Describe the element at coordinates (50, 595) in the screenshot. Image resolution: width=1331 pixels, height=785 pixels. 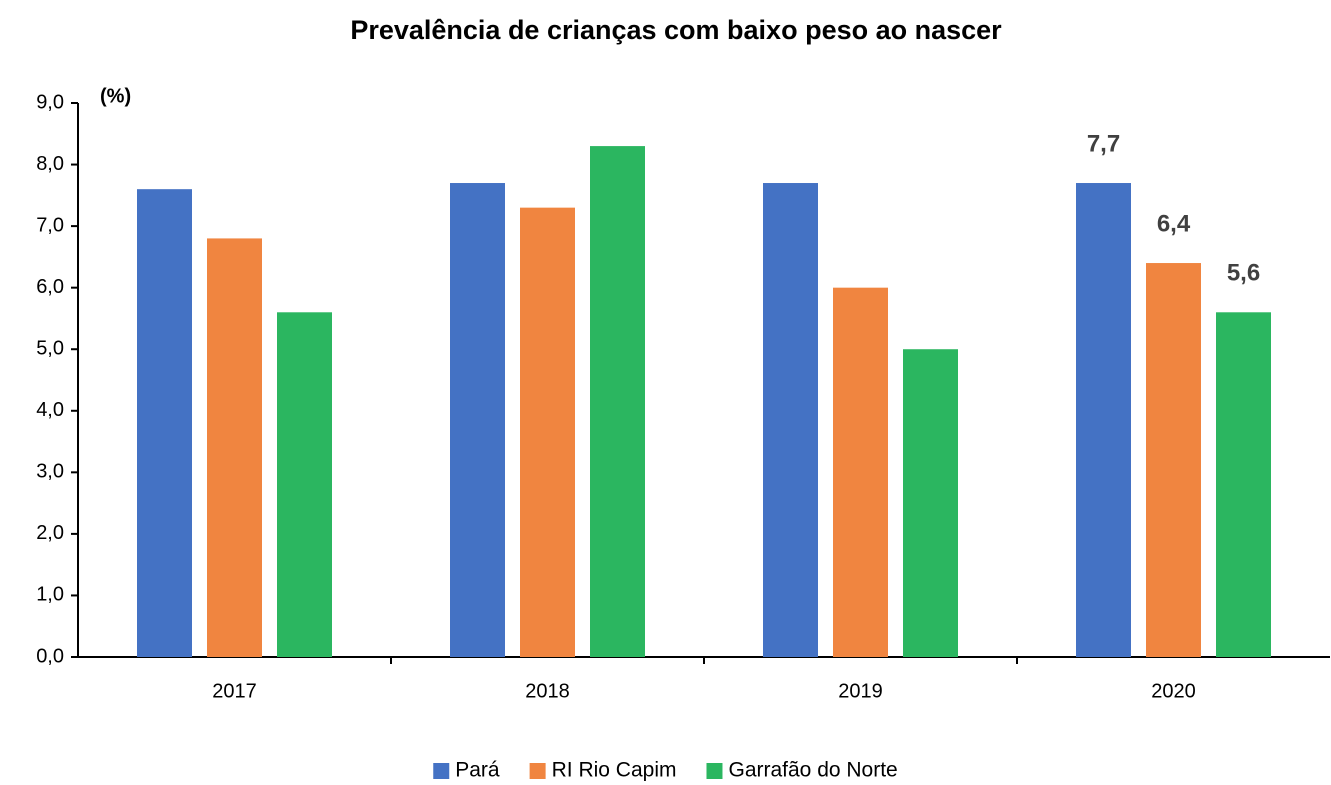
I see `y-tick-label: 1,0` at that location.